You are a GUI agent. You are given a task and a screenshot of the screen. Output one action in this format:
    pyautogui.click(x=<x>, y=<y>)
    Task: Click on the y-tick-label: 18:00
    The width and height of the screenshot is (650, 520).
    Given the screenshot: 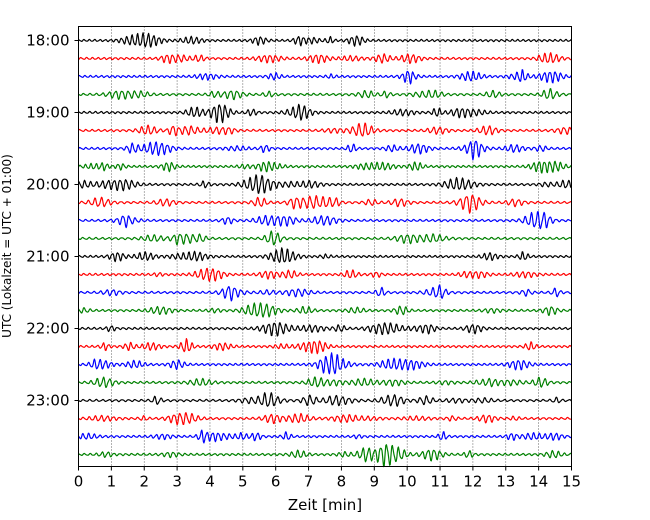 What is the action you would take?
    pyautogui.click(x=47, y=41)
    